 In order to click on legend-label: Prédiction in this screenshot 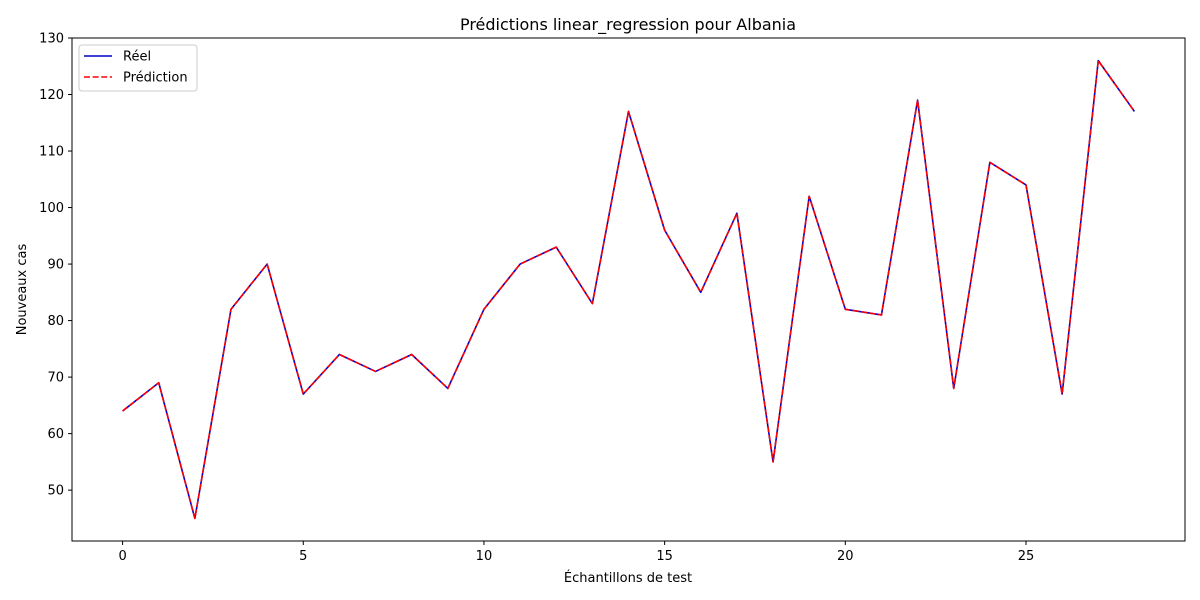, I will do `click(155, 78)`.